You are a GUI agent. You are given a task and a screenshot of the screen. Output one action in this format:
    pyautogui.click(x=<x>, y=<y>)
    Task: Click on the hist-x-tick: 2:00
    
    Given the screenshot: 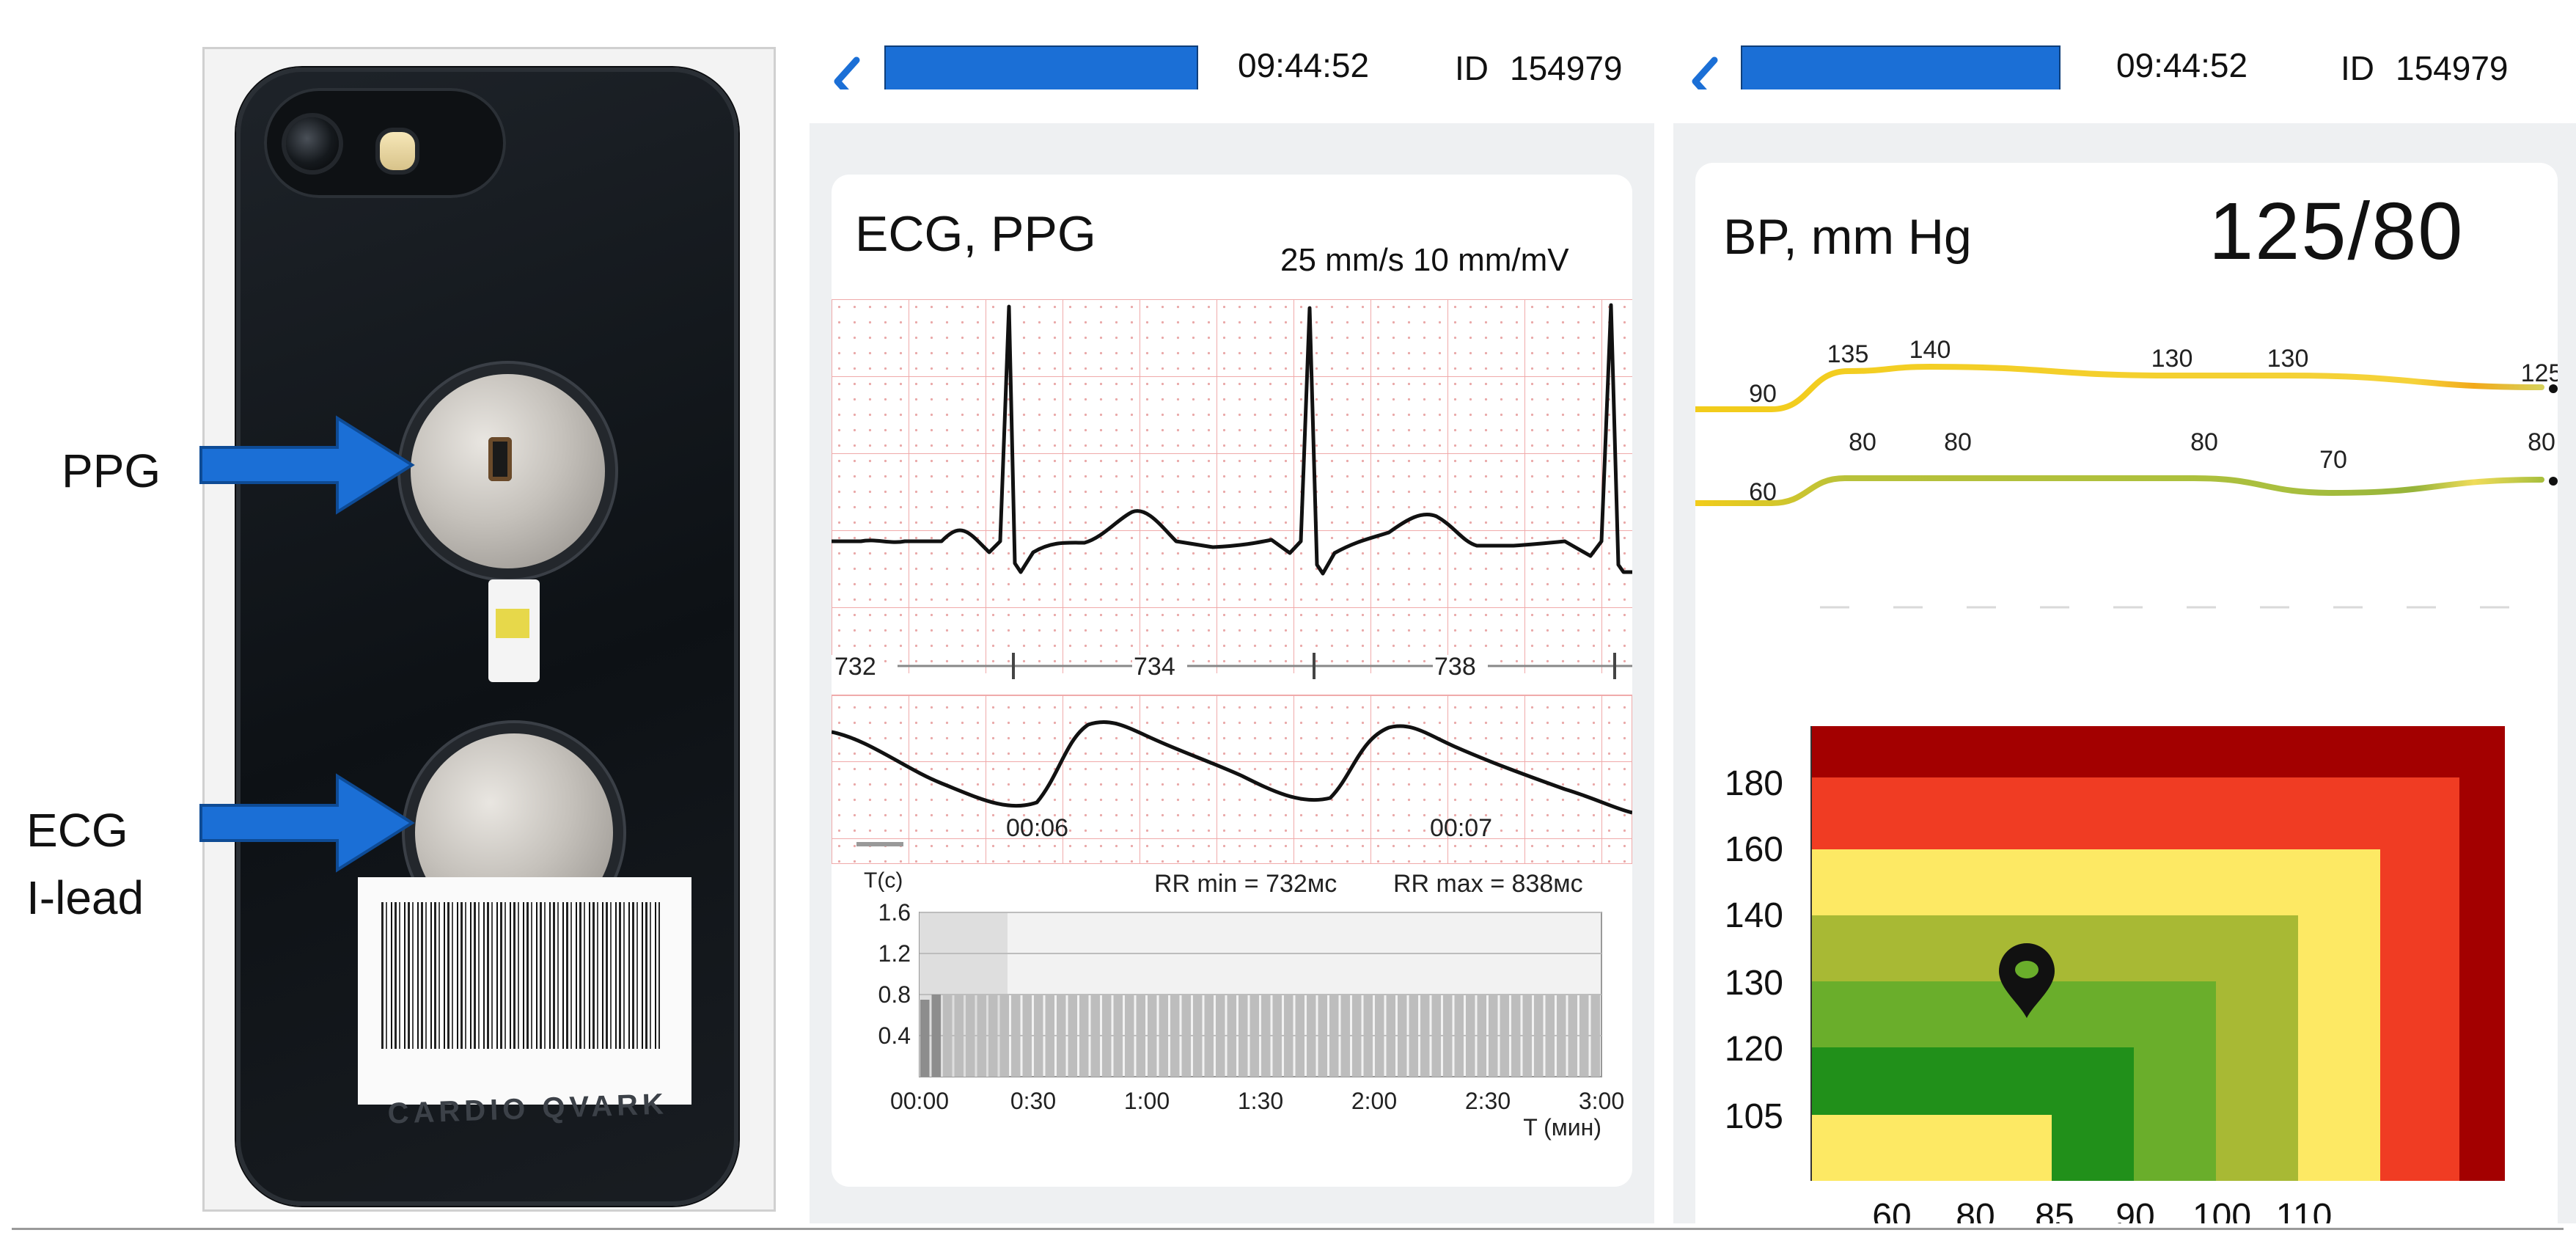 What is the action you would take?
    pyautogui.click(x=1374, y=1101)
    